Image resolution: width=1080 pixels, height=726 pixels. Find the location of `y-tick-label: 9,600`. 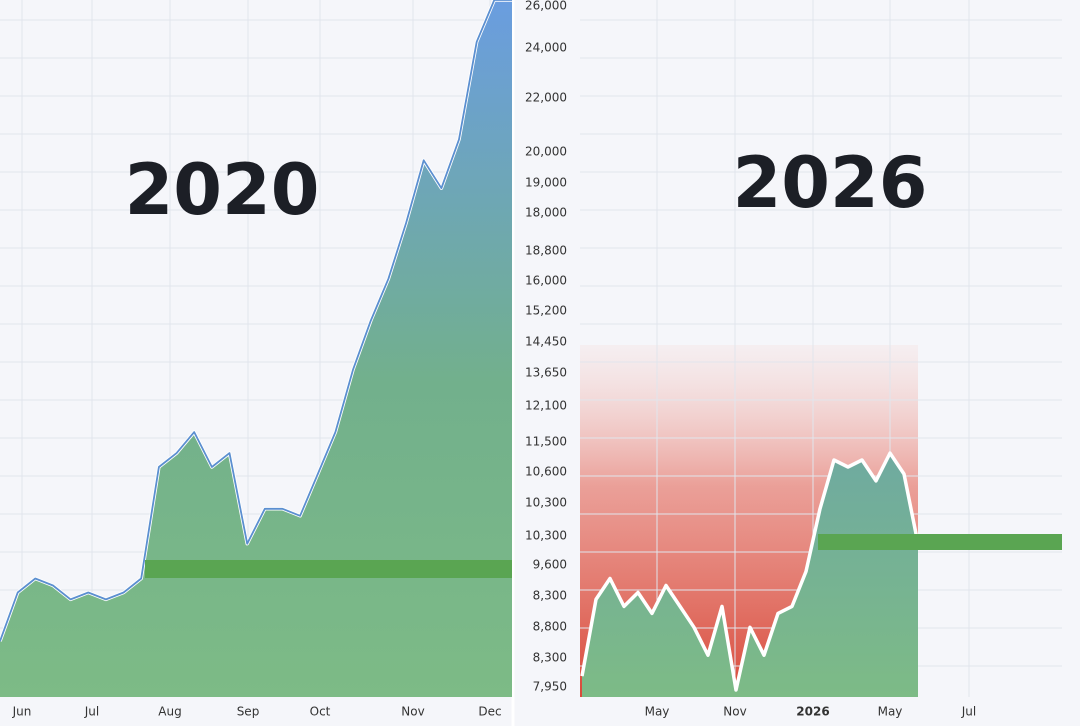

y-tick-label: 9,600 is located at coordinates (550, 565).